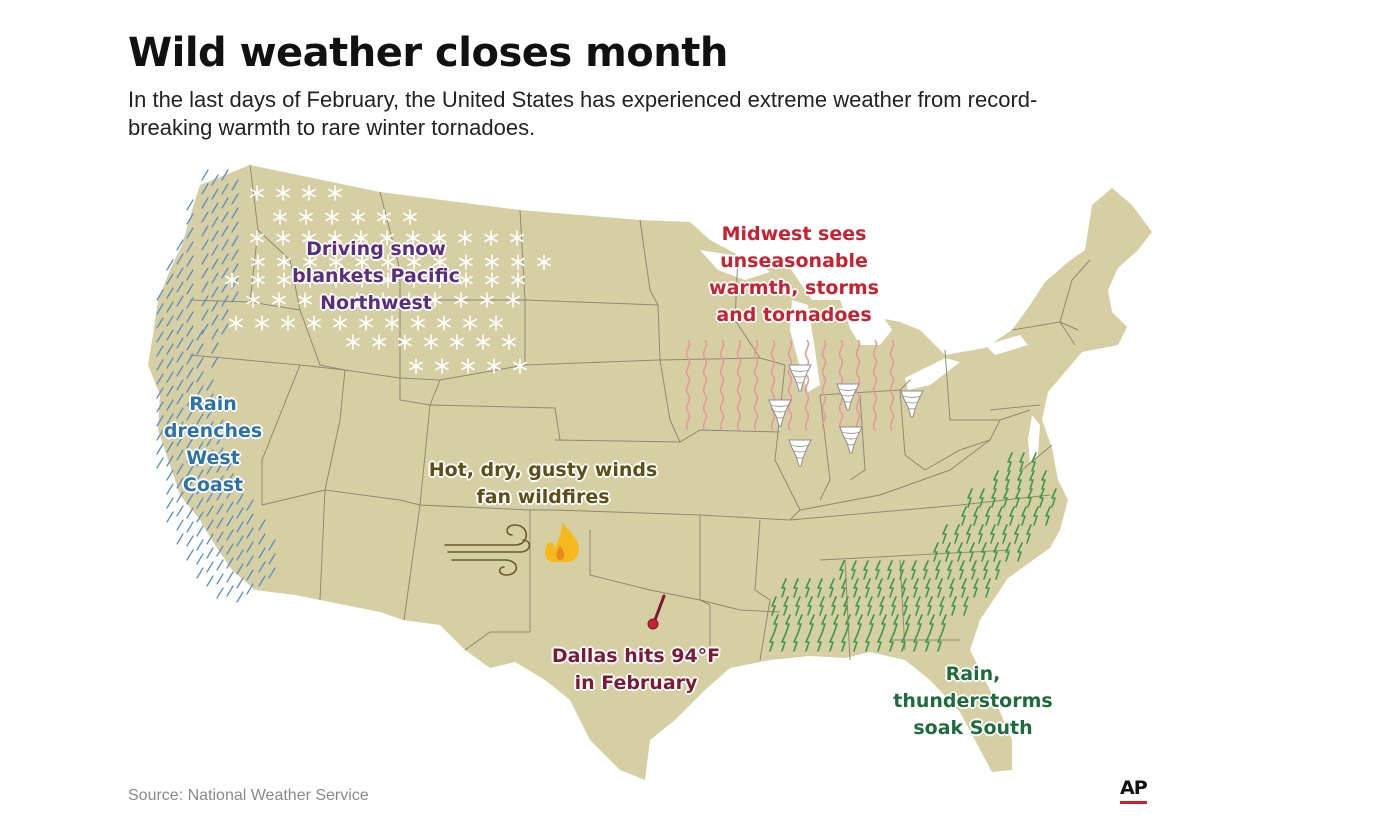 This screenshot has height=831, width=1374. Describe the element at coordinates (735, 265) in the screenshot. I see `lake-superior` at that location.